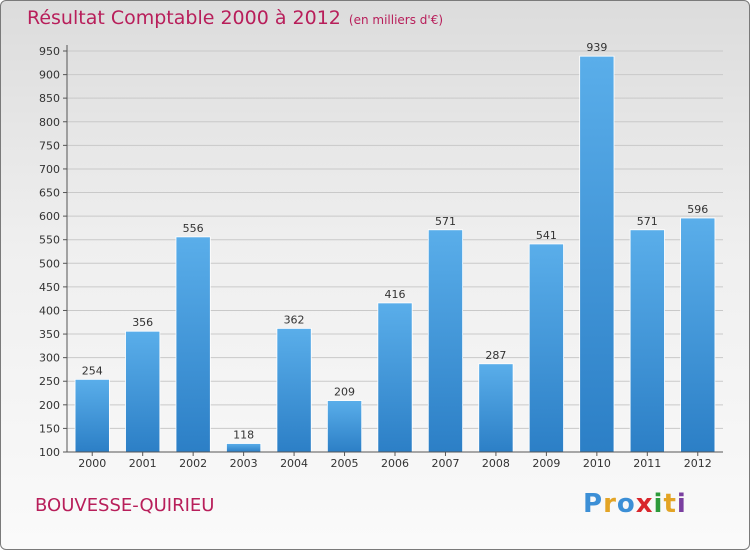 The width and height of the screenshot is (750, 550). I want to click on y-tick-label: 350, so click(49, 334).